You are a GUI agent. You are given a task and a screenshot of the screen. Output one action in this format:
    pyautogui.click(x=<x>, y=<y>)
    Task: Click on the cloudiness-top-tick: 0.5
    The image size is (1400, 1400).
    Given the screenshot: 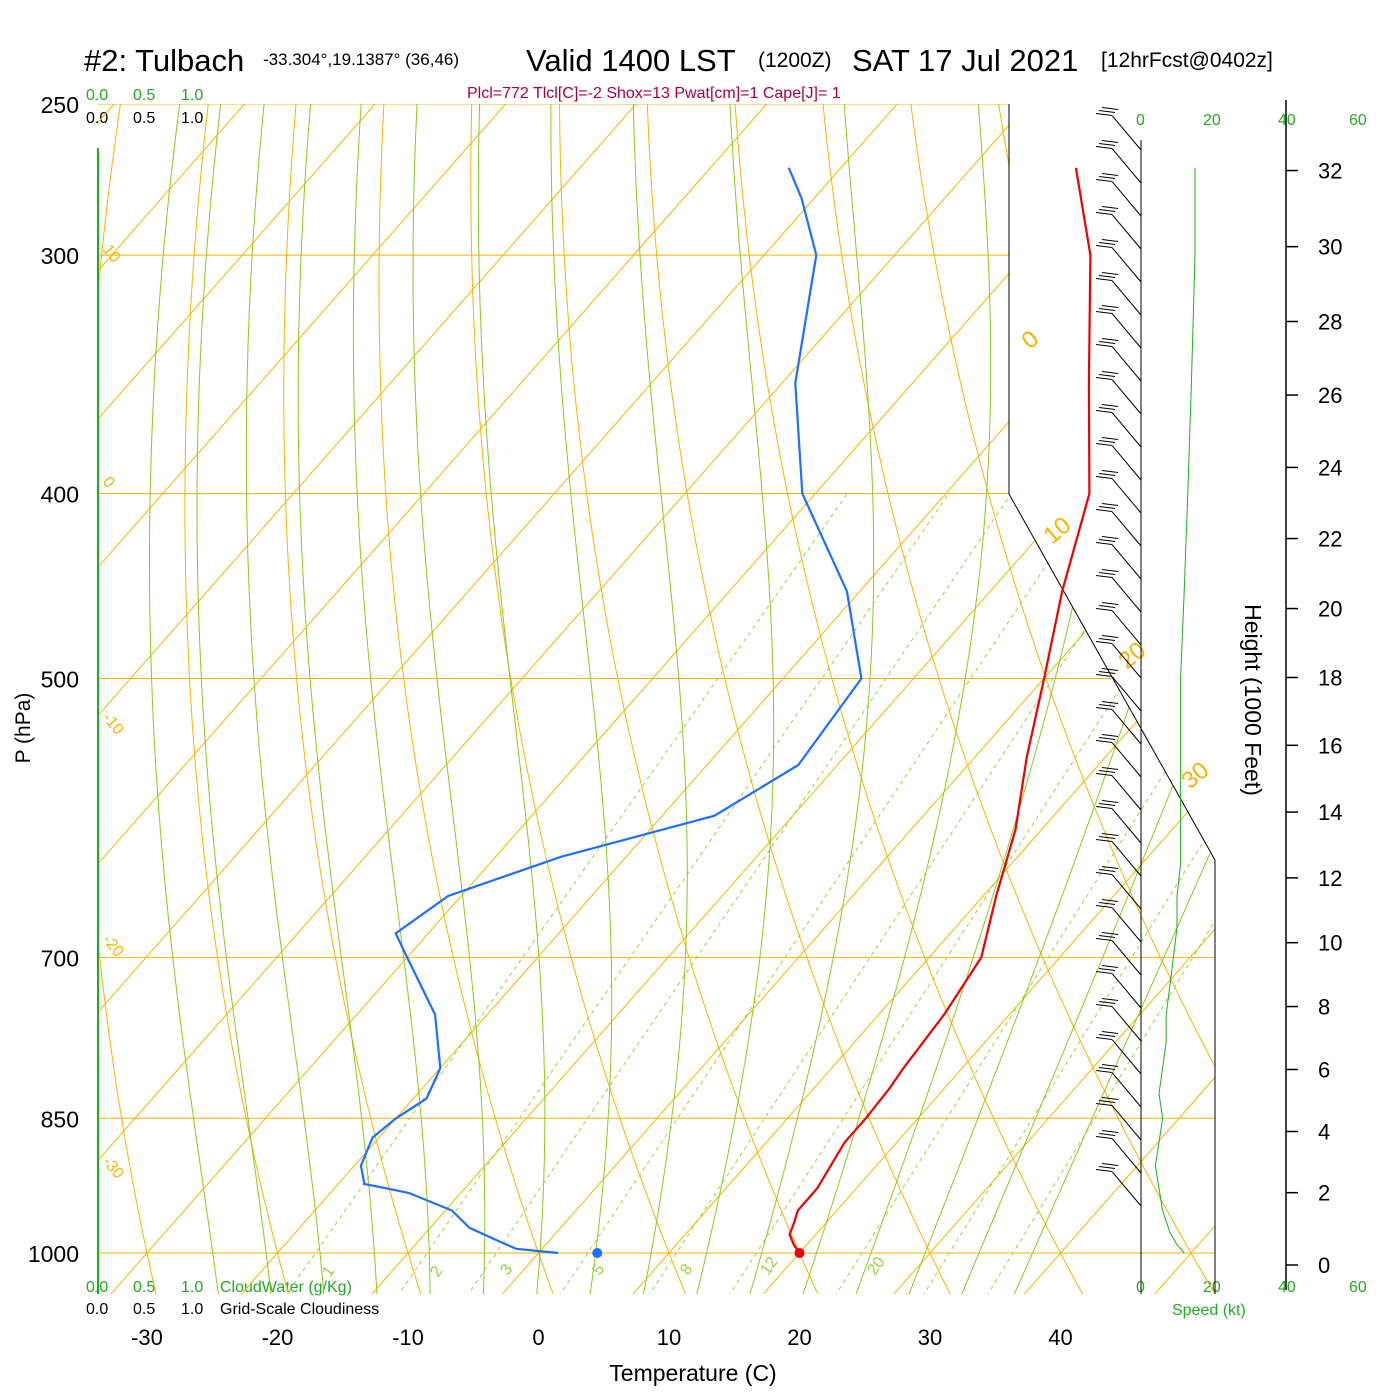 What is the action you would take?
    pyautogui.click(x=144, y=118)
    